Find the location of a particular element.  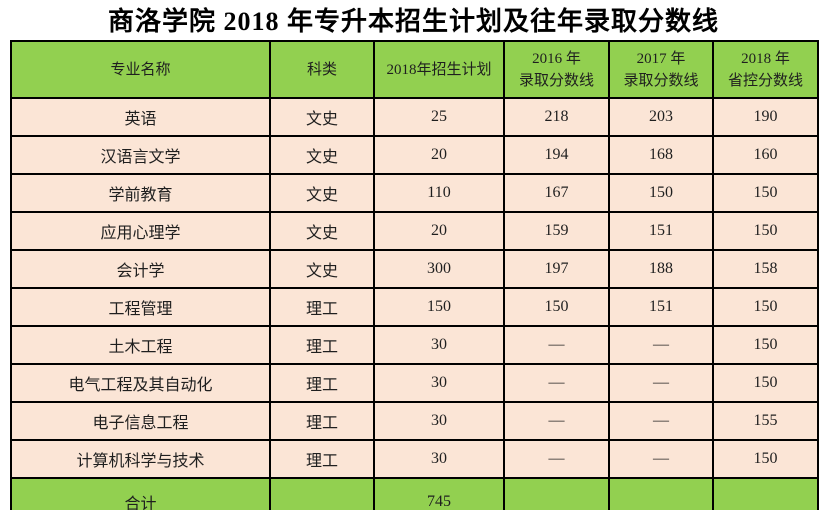

table-row: 工程管理 理工 150 150 151 150 is located at coordinates (414, 307).